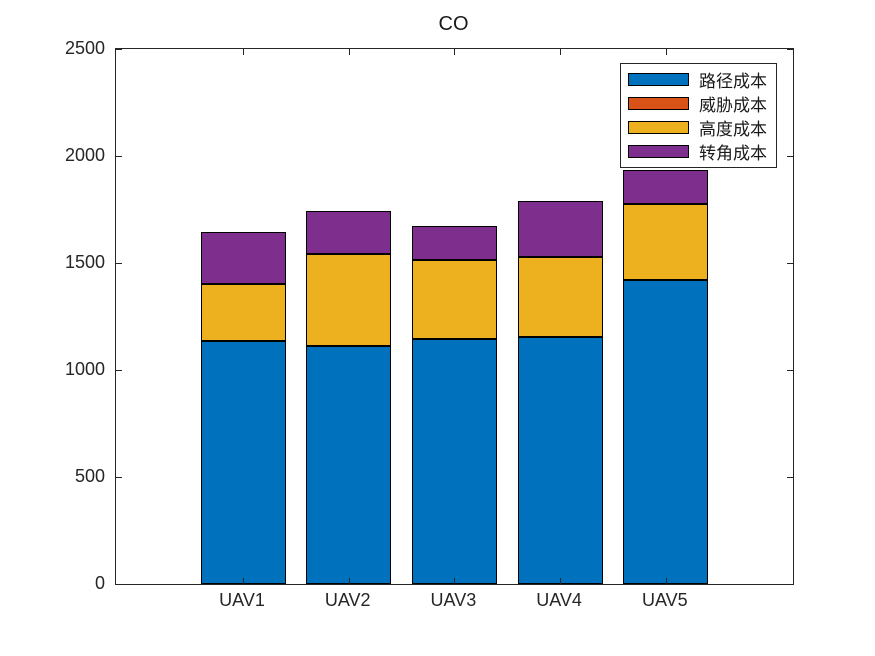 The height and width of the screenshot is (656, 875). Describe the element at coordinates (84, 369) in the screenshot. I see `y-tick-label: 1000` at that location.